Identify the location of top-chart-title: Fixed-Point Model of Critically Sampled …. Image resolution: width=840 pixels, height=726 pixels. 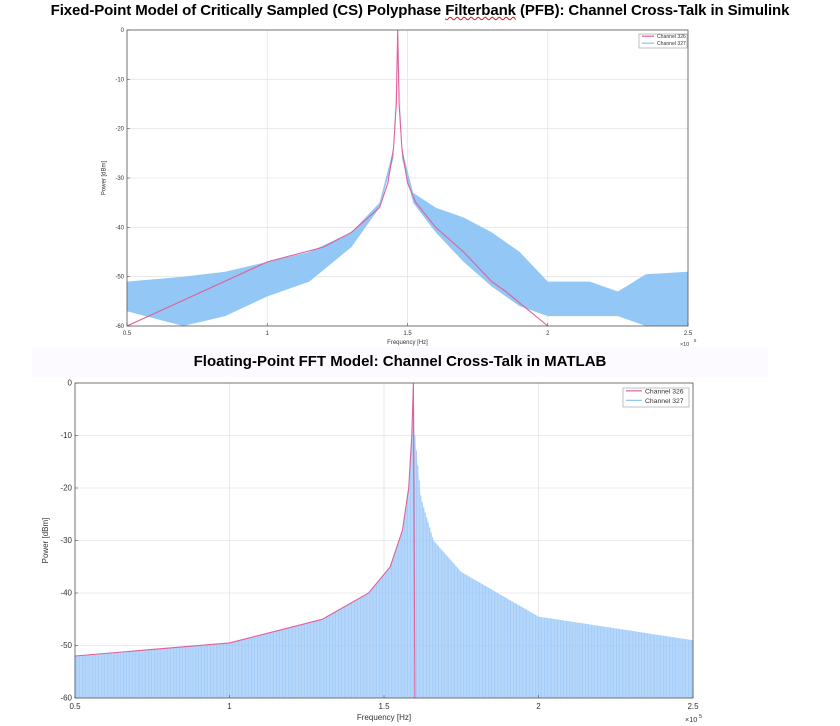
(420, 10).